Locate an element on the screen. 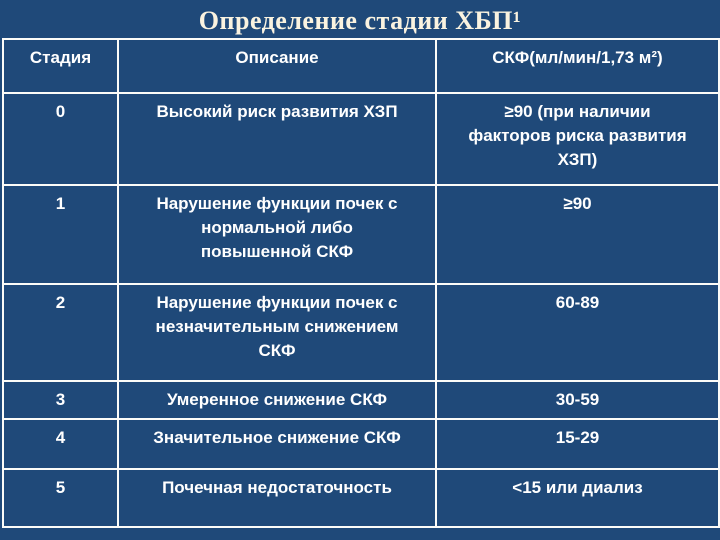  stage-cell: 5 is located at coordinates (60, 498).